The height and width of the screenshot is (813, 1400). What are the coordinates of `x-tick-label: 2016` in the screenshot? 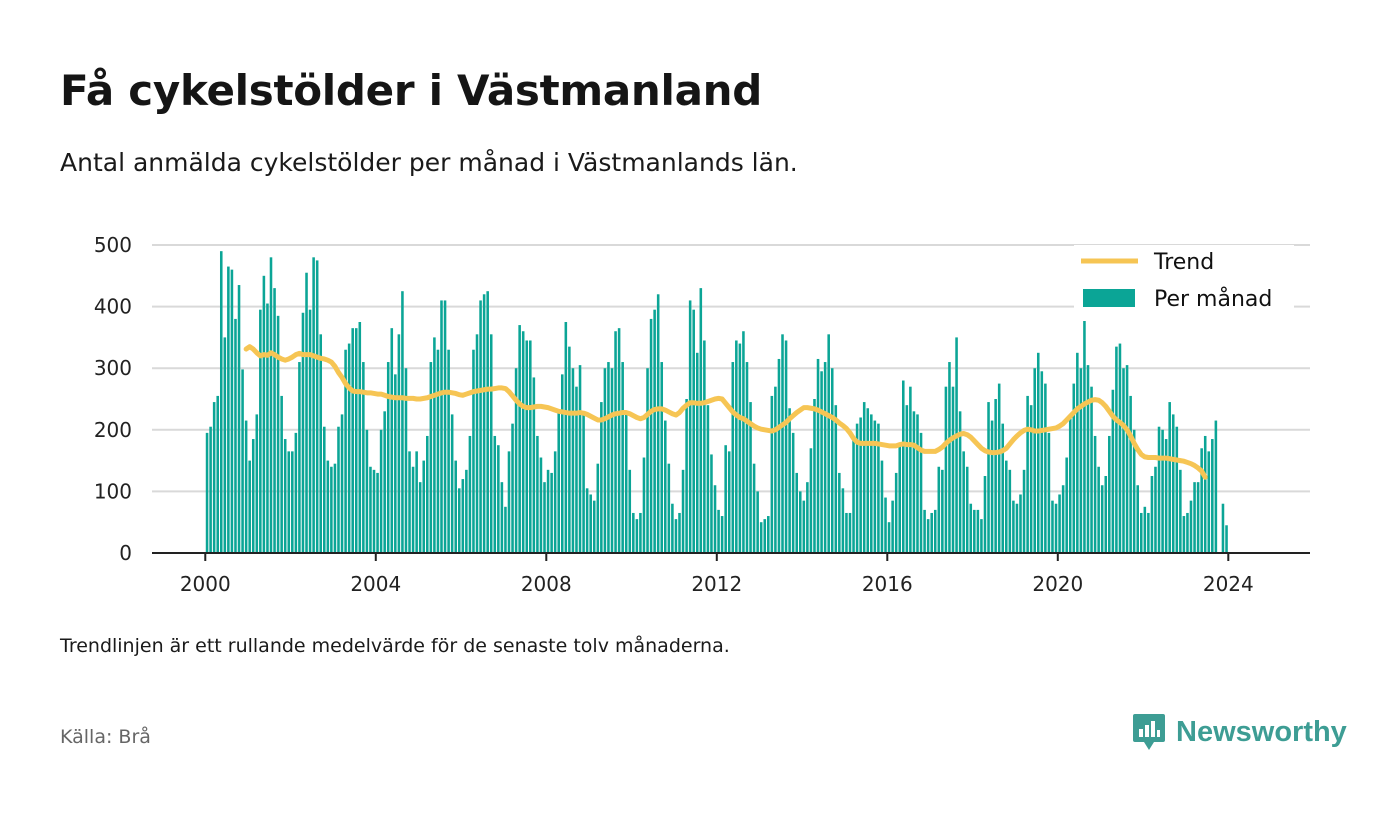 It's located at (887, 583).